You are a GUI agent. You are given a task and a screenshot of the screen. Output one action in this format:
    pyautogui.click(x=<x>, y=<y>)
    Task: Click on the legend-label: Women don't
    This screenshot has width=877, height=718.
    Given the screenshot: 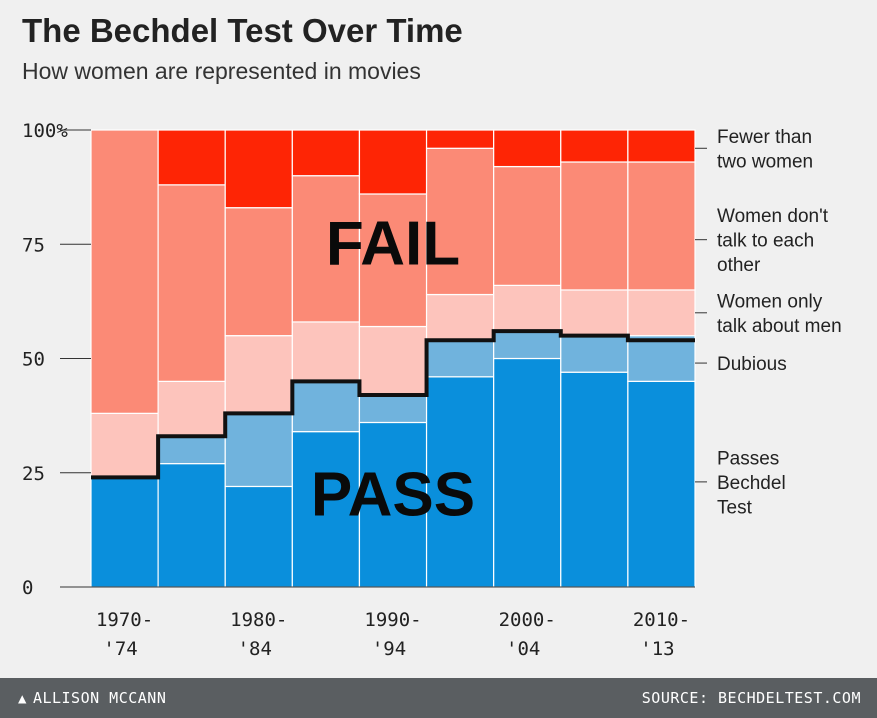 What is the action you would take?
    pyautogui.click(x=773, y=216)
    